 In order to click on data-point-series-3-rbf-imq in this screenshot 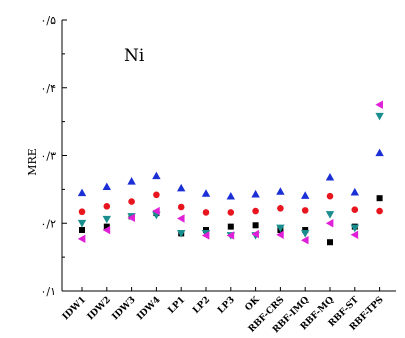, I will do `click(305, 195)`.